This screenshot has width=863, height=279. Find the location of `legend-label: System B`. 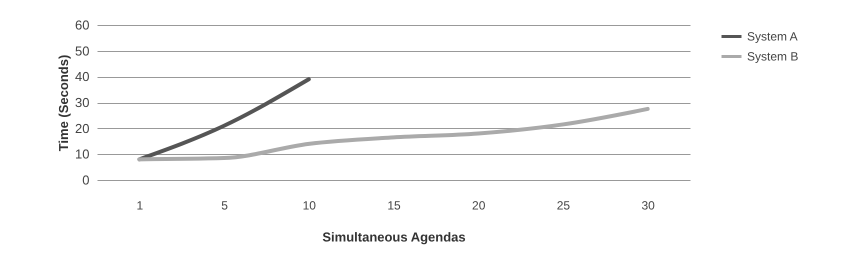

legend-label: System B is located at coordinates (772, 57).